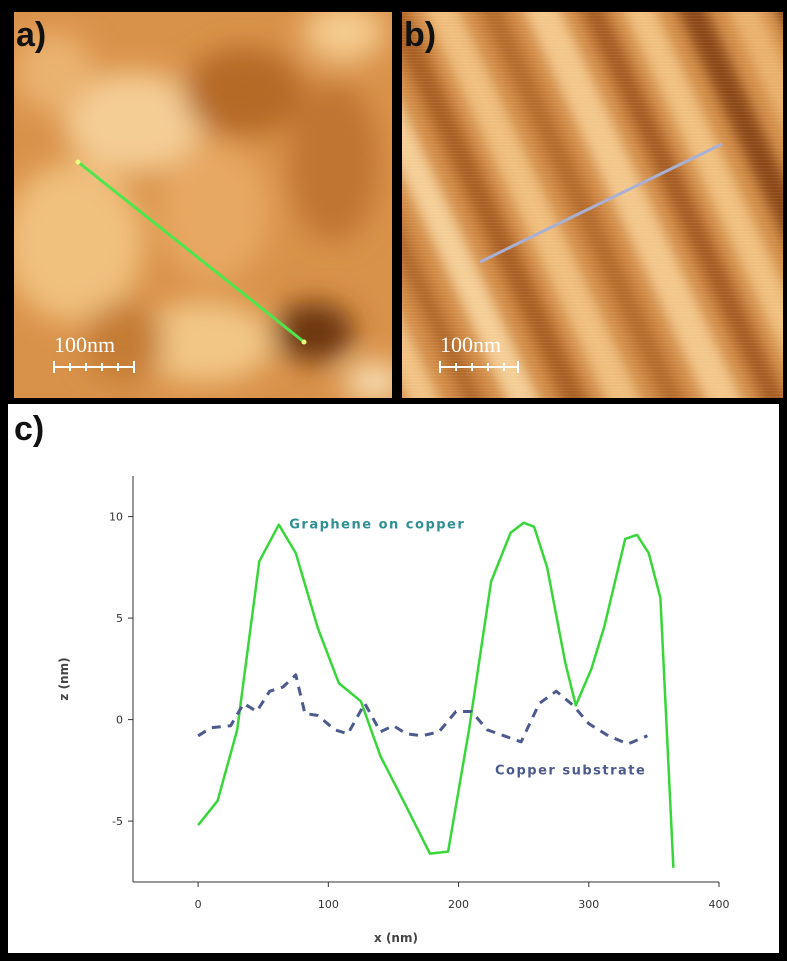 This screenshot has width=787, height=961. I want to click on x-tick-label: 0, so click(198, 904).